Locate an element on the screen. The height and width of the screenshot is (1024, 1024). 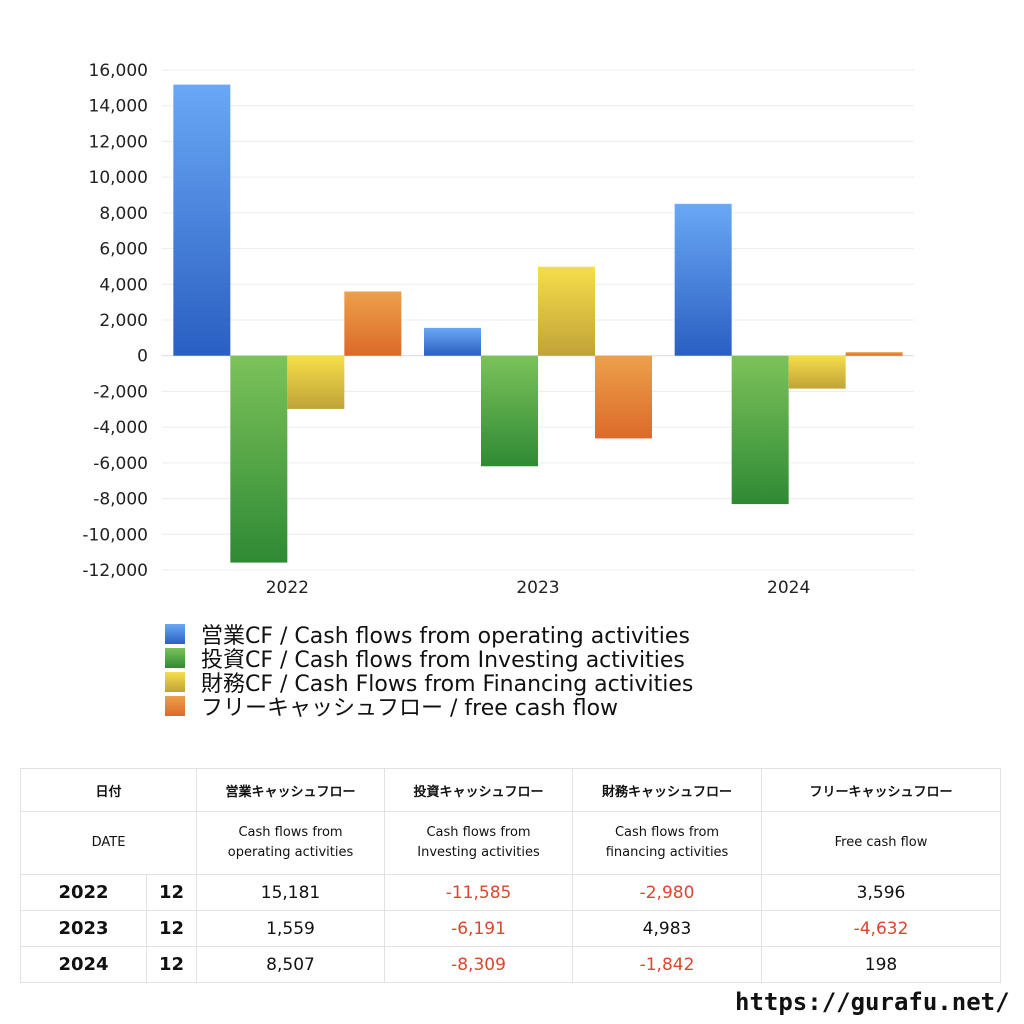
cell-investing: -6,191 is located at coordinates (479, 928).